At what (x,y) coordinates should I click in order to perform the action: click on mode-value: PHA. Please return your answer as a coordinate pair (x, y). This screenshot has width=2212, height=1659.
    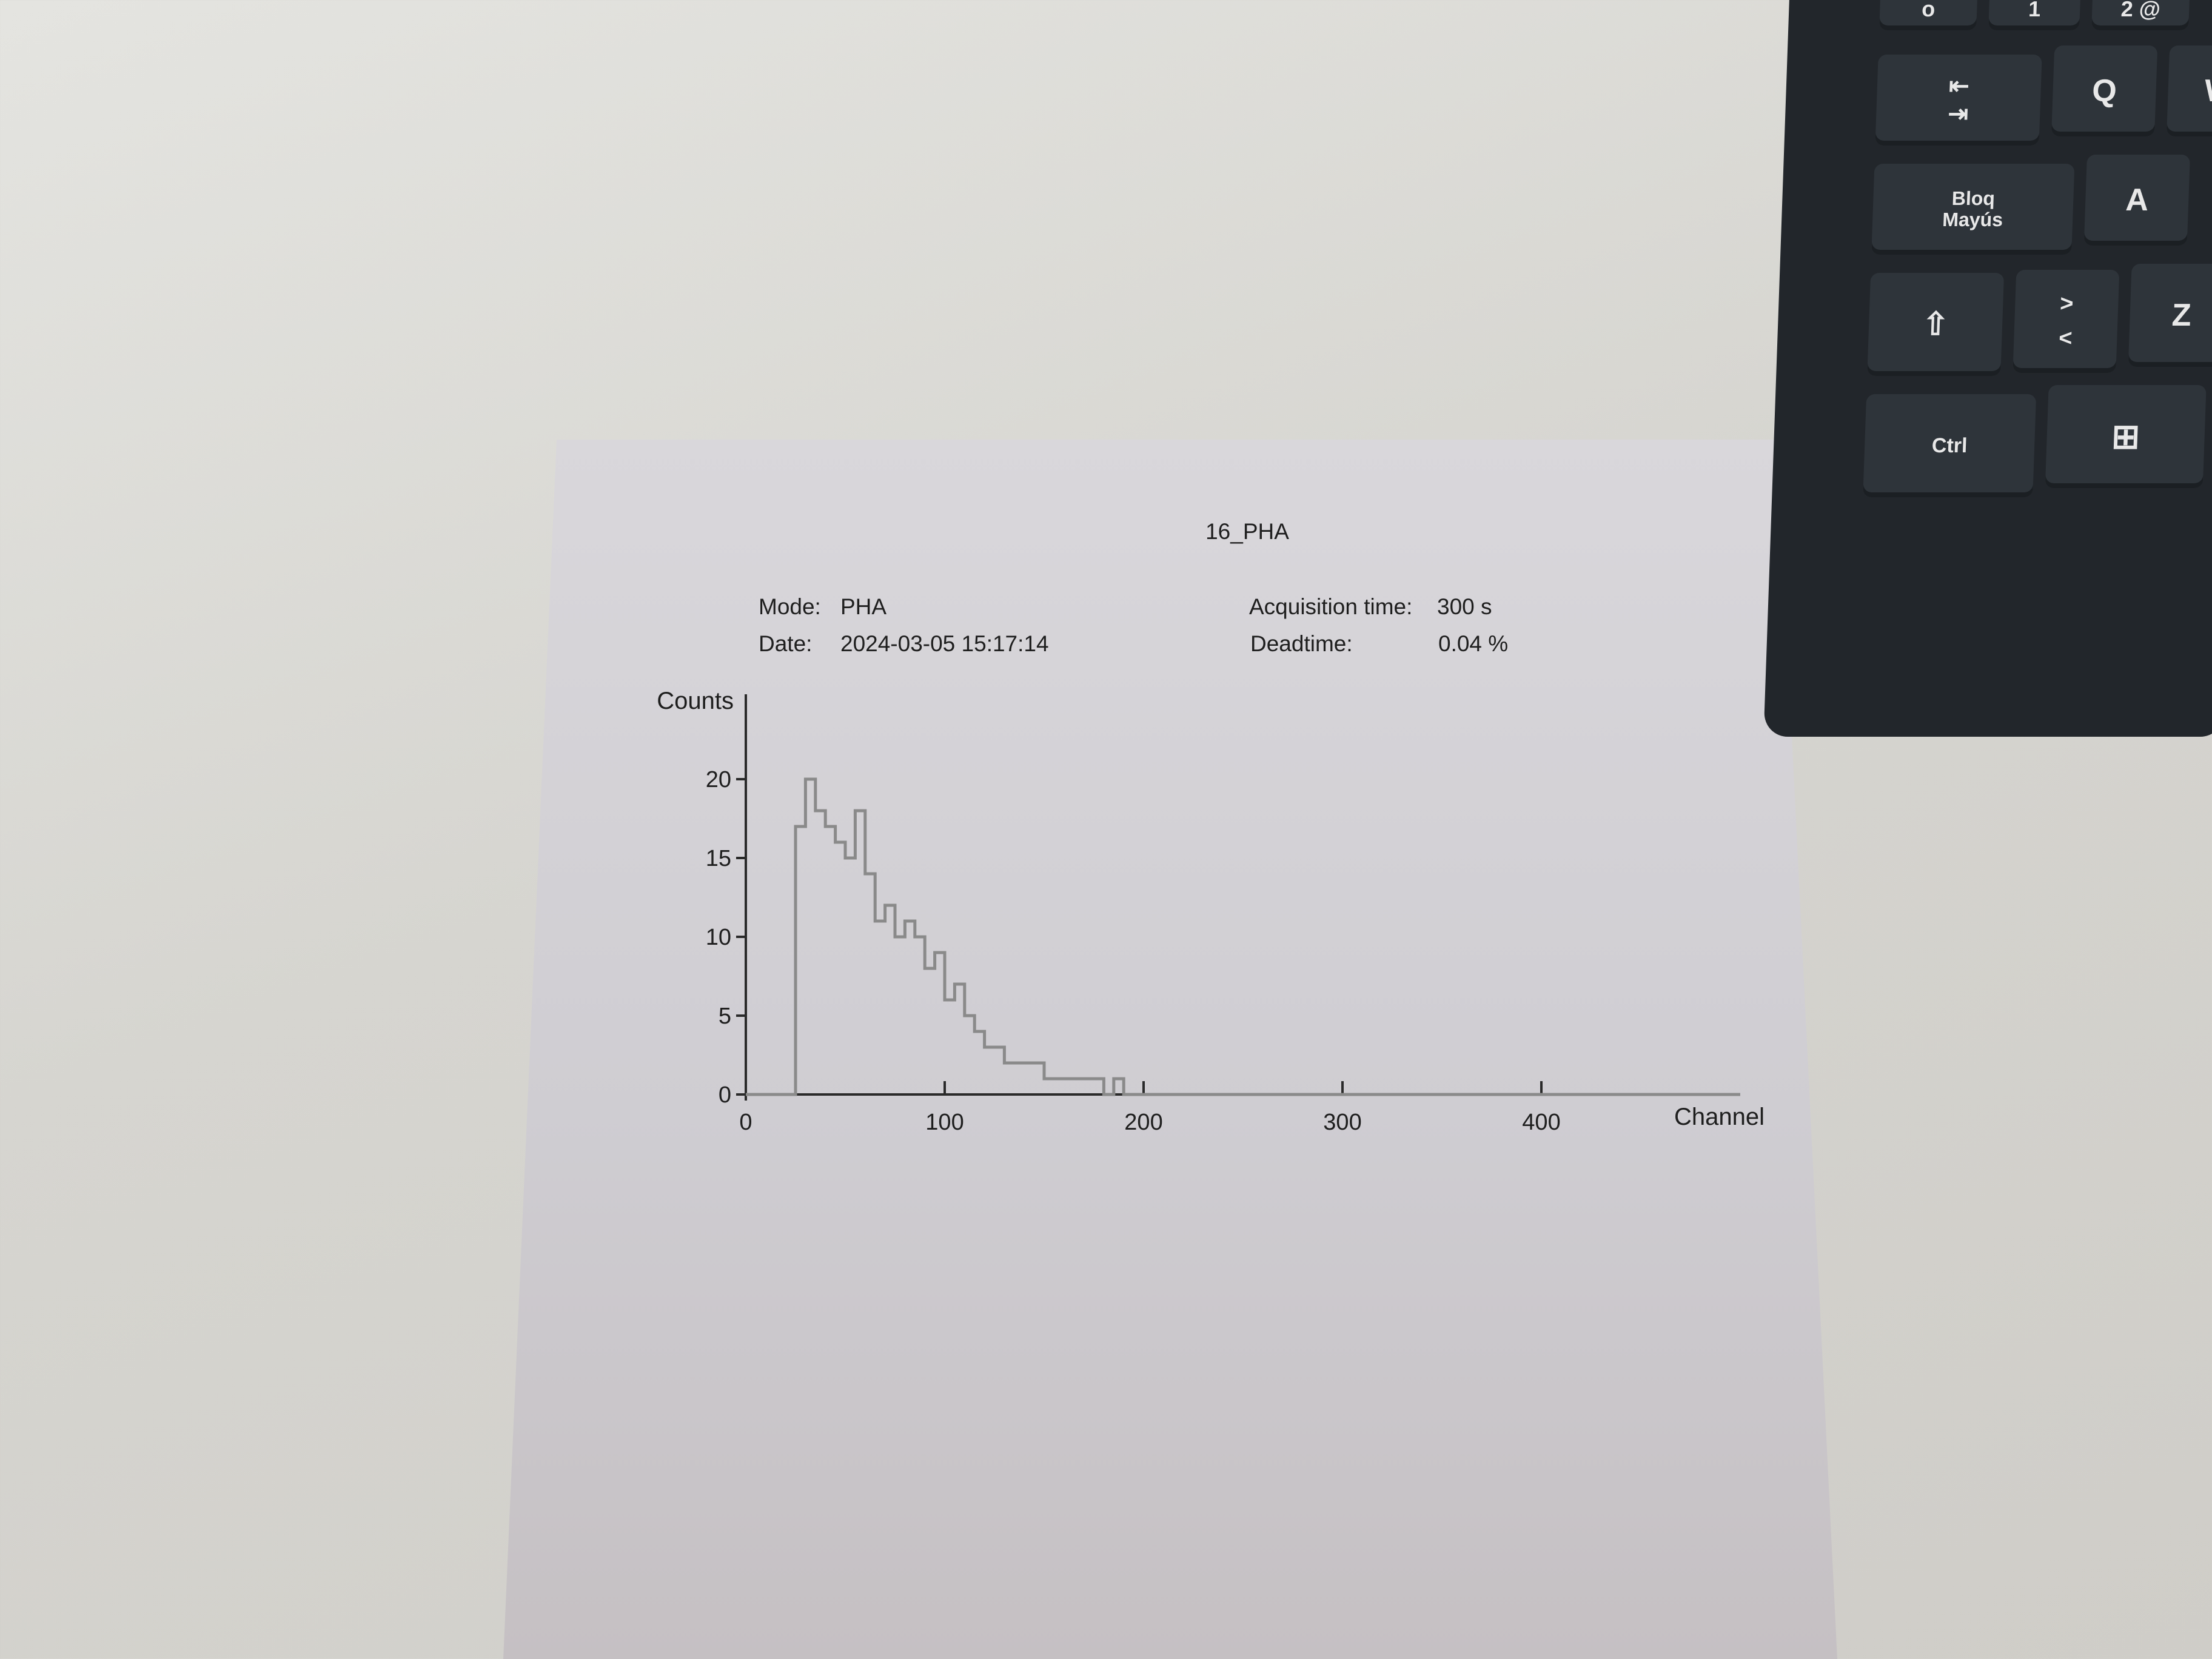
    Looking at the image, I should click on (863, 606).